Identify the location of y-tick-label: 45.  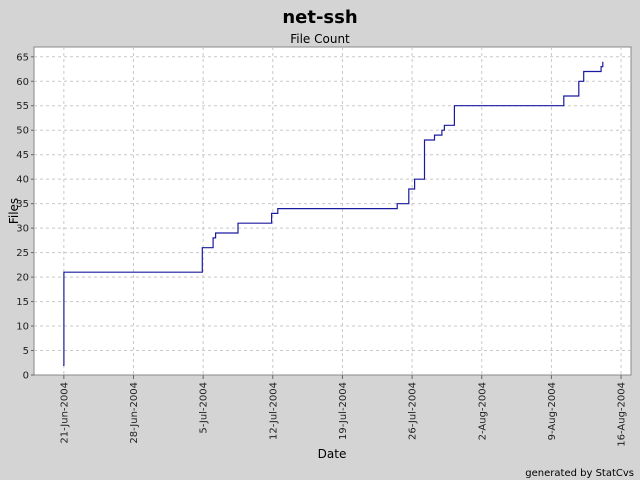
(22, 155).